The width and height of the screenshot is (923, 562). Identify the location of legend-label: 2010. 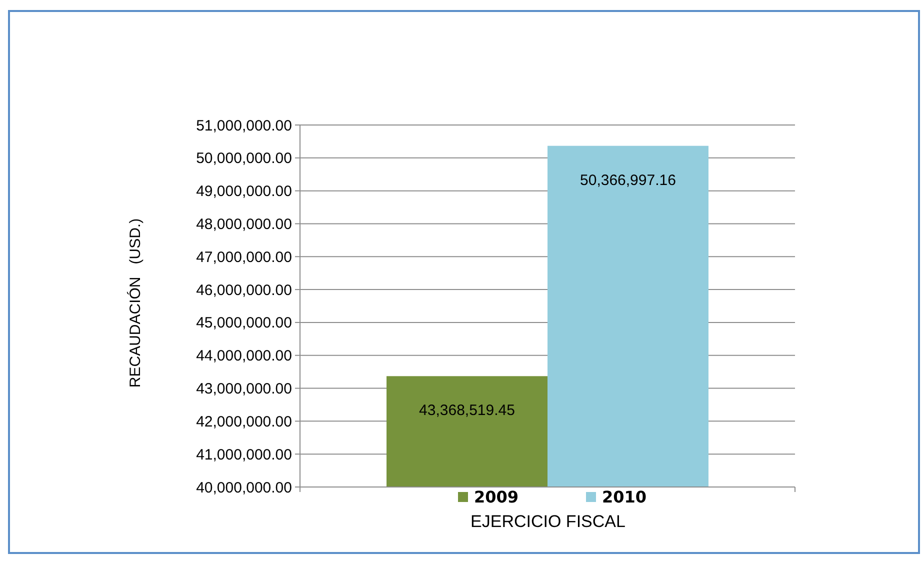
(624, 497).